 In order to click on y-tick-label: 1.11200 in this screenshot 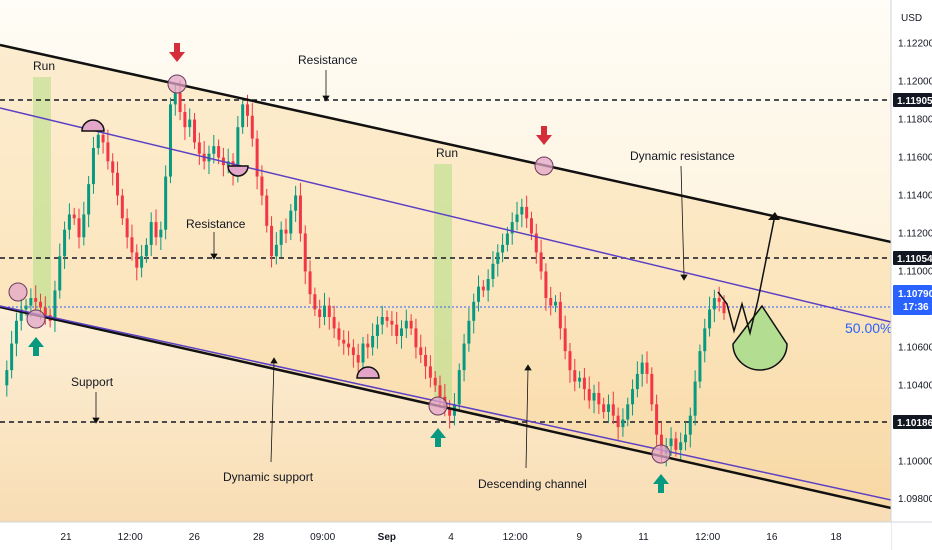, I will do `click(915, 233)`.